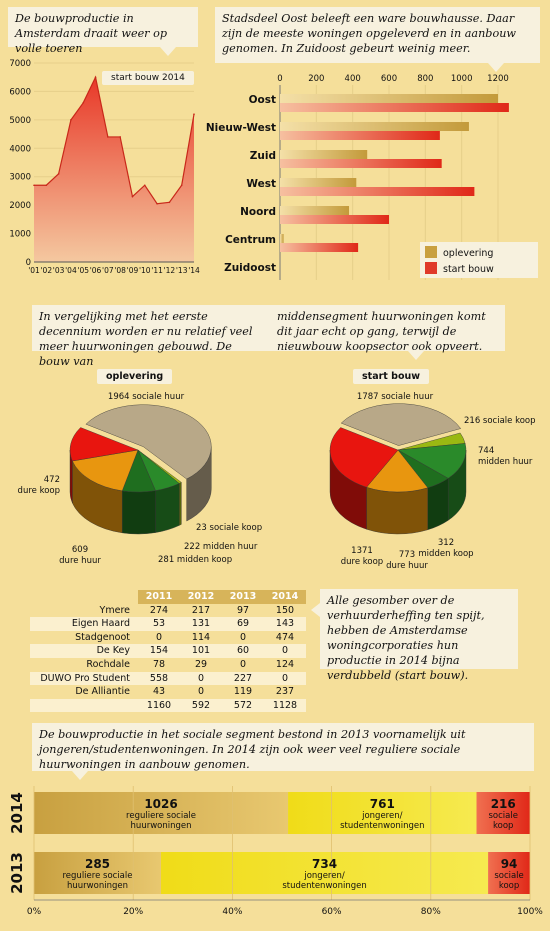  I want to click on row-name: DUWO Pro Student, so click(84, 678).